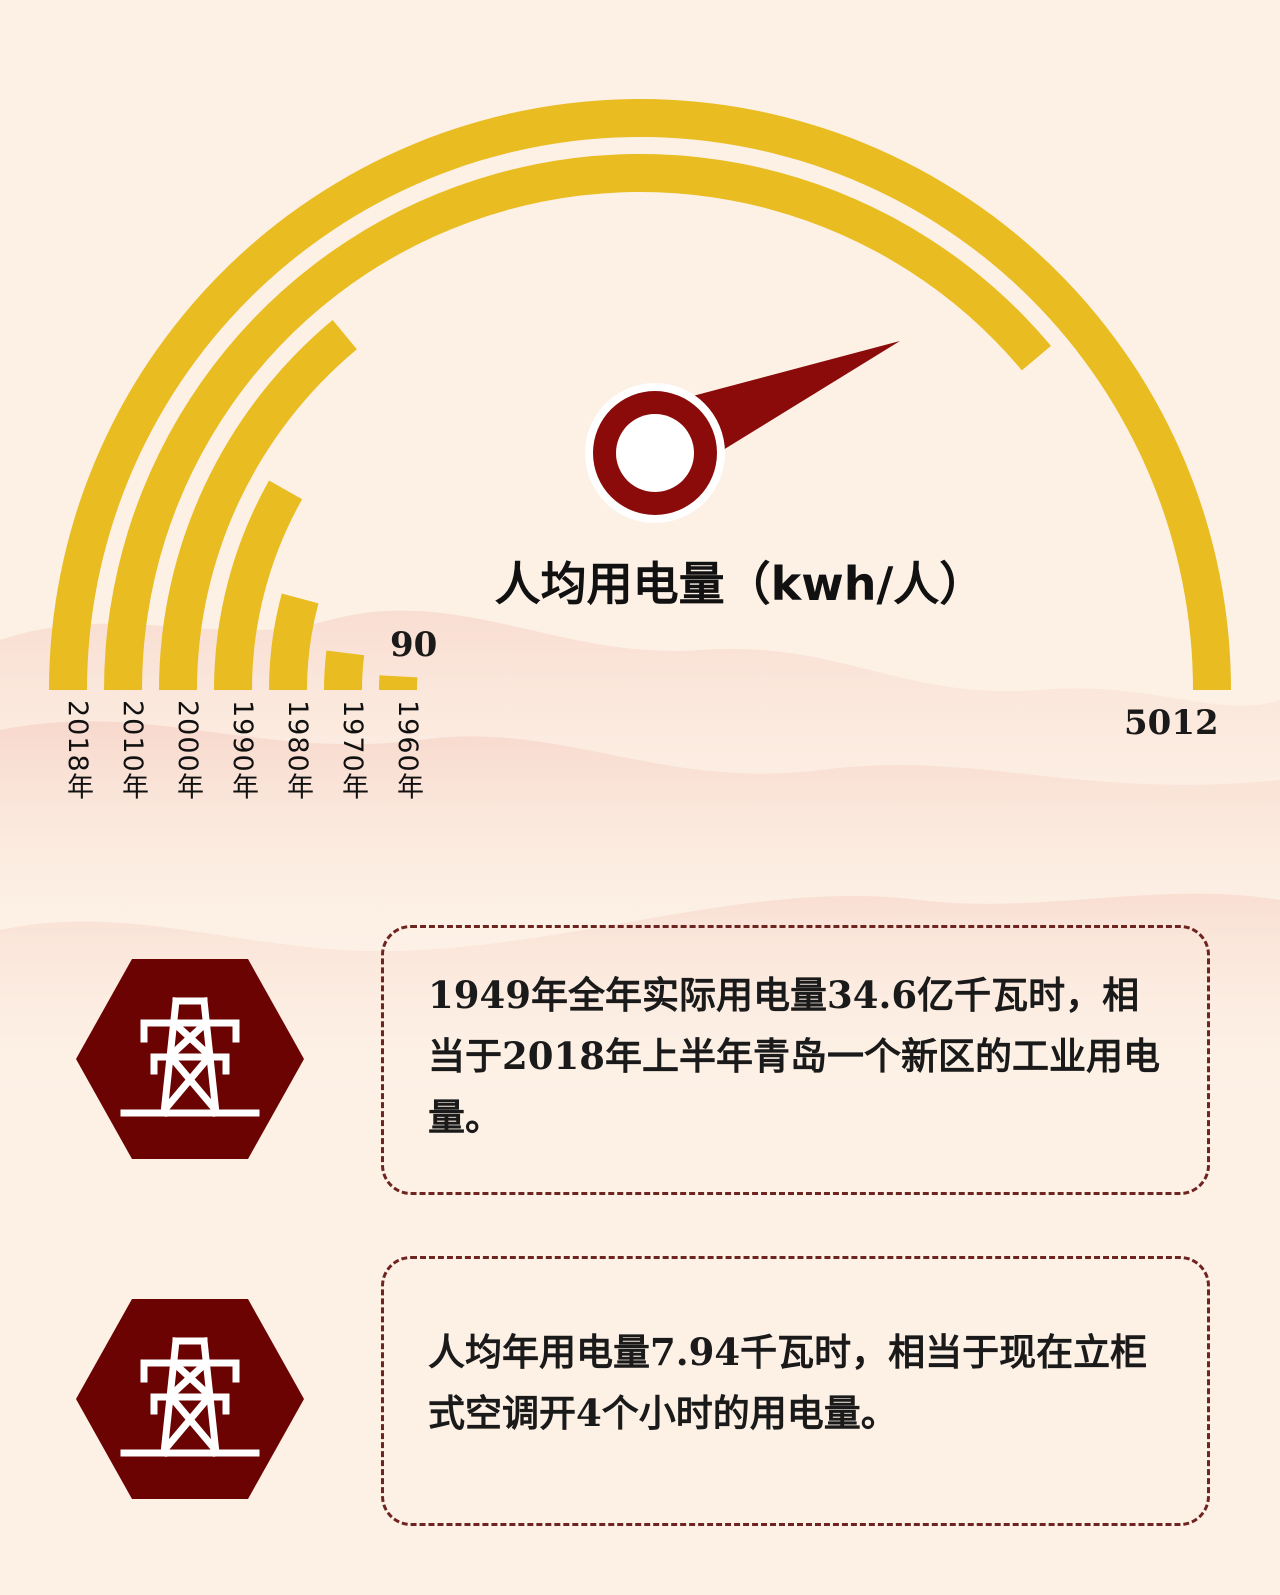 This screenshot has width=1280, height=1595. I want to click on bar-1980年, so click(294, 641).